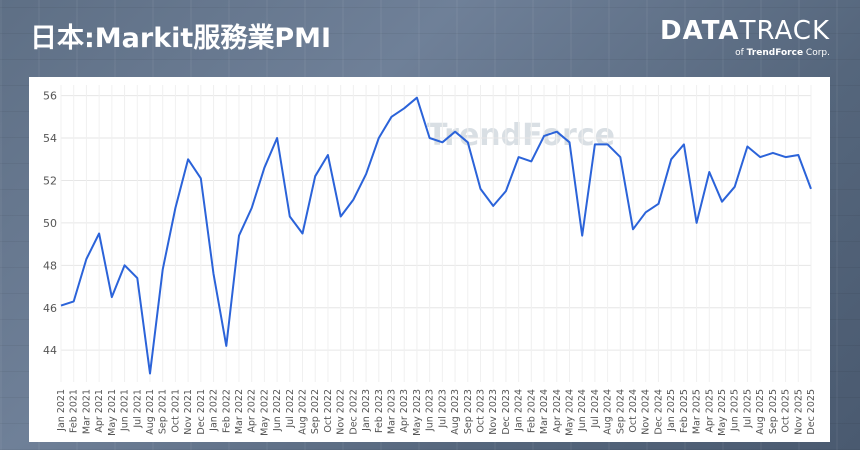 The image size is (860, 450). What do you see at coordinates (811, 412) in the screenshot?
I see `x-tick-label: Dec 2025` at bounding box center [811, 412].